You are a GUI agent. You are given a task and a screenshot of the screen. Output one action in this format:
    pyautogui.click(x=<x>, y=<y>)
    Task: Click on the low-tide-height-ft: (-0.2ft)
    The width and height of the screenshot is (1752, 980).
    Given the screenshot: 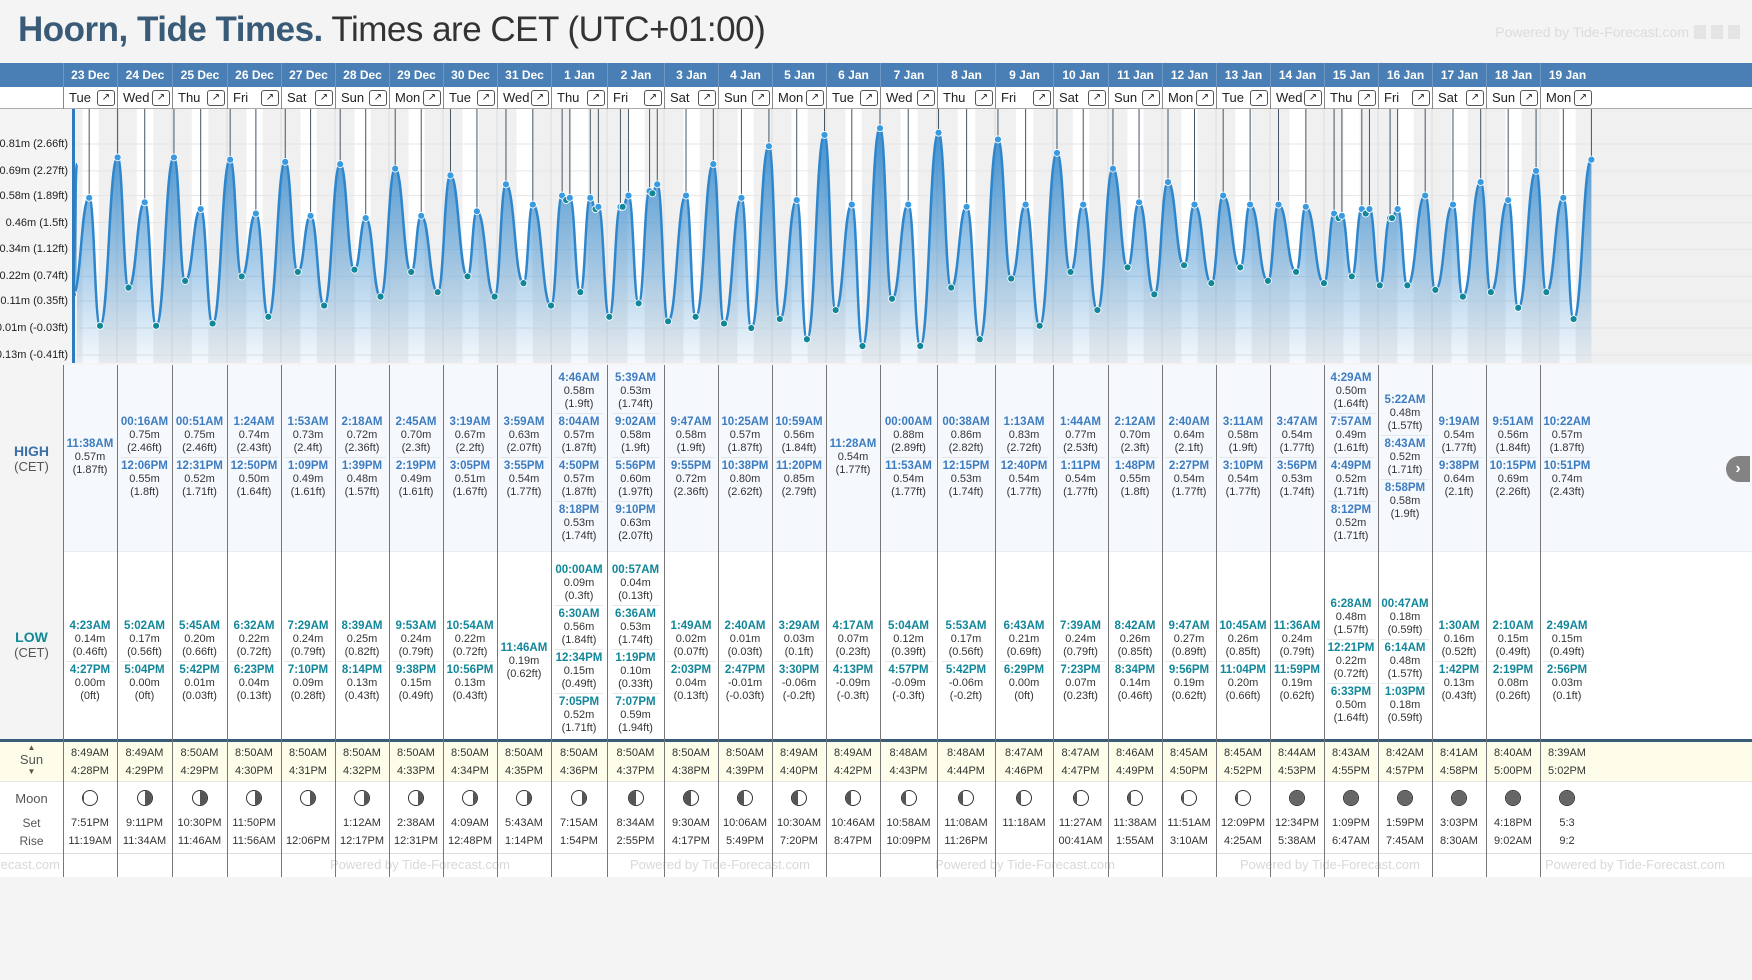 What is the action you would take?
    pyautogui.click(x=799, y=696)
    